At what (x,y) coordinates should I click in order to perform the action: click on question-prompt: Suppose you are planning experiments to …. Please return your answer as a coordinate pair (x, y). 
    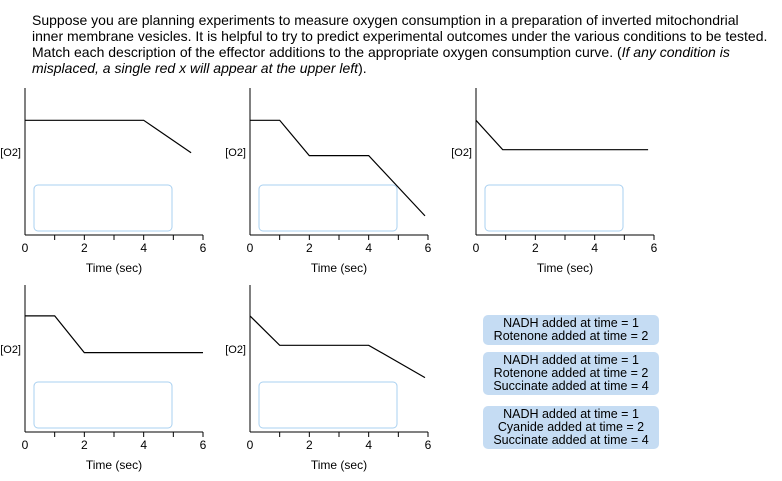
    Looking at the image, I should click on (400, 44).